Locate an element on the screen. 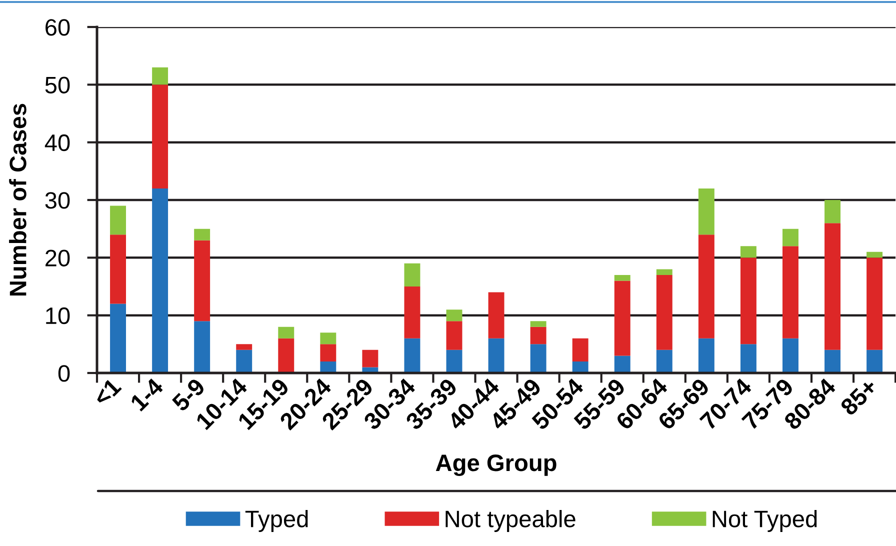  y-tick-label: 0 is located at coordinates (64, 373).